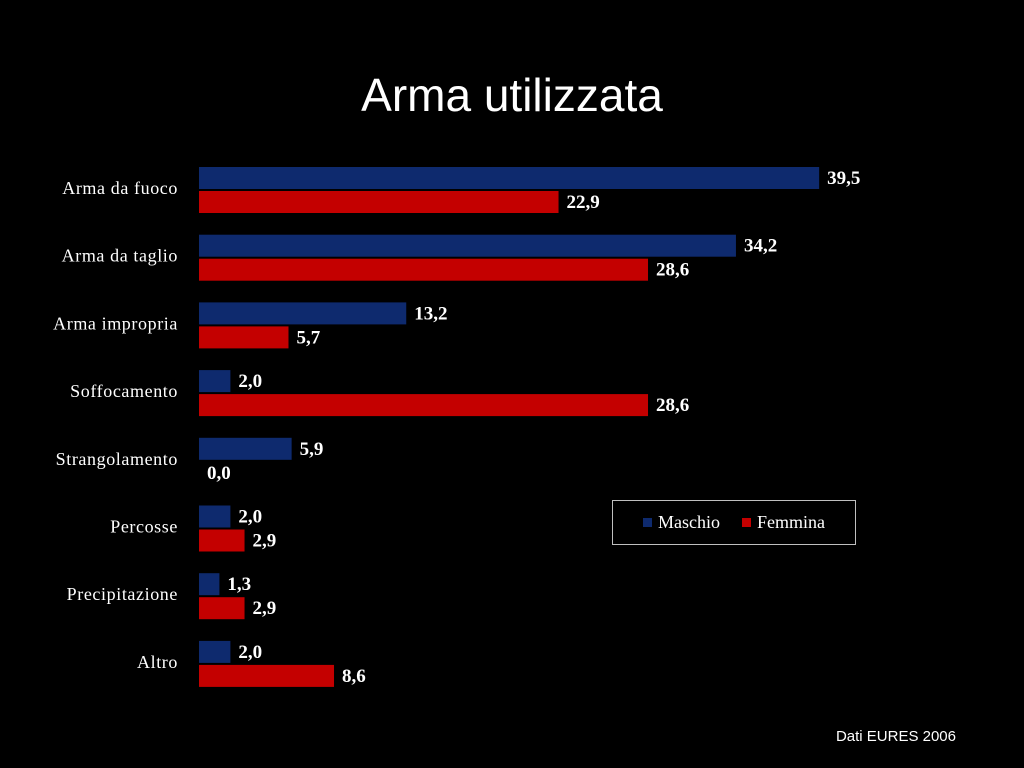  I want to click on bar-maschio-soffocamento, so click(215, 381).